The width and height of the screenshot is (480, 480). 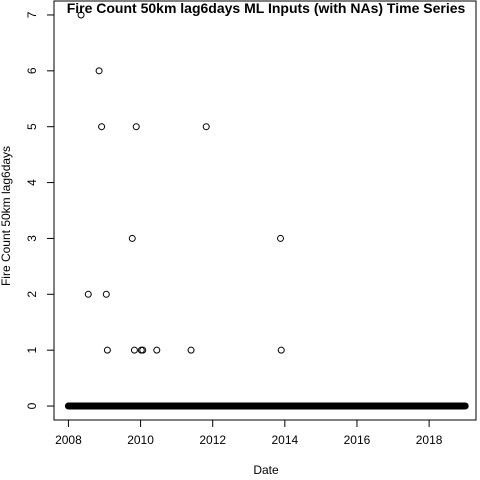 What do you see at coordinates (32, 294) in the screenshot?
I see `y-tick-label: 2` at bounding box center [32, 294].